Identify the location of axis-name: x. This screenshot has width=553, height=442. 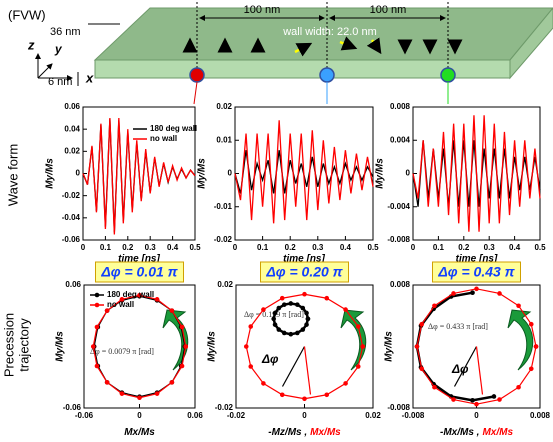
(89, 77).